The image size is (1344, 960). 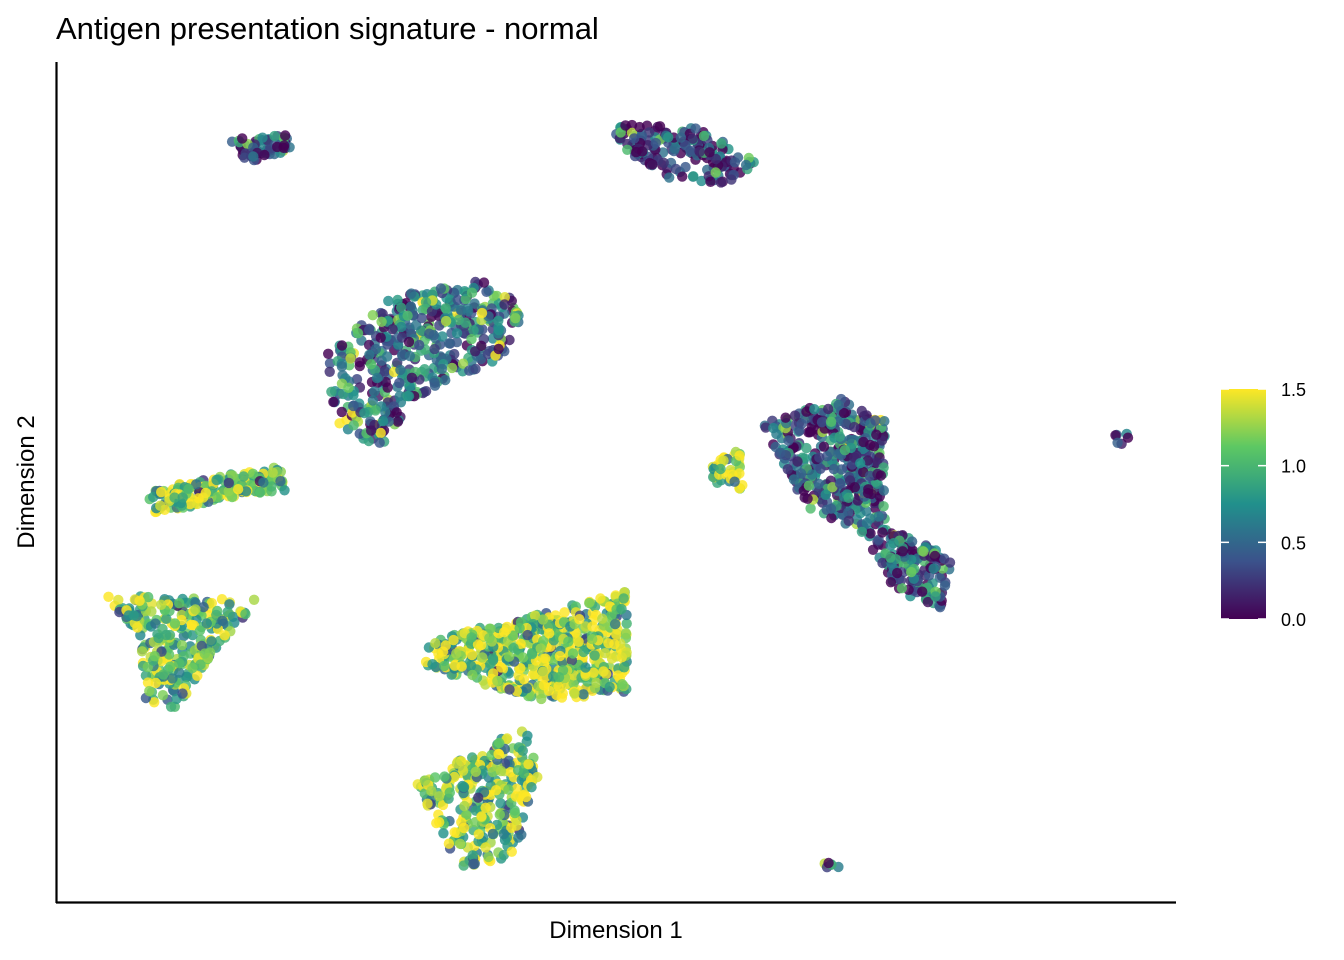 I want to click on y-axis-label: Dimension 2, so click(x=26, y=481).